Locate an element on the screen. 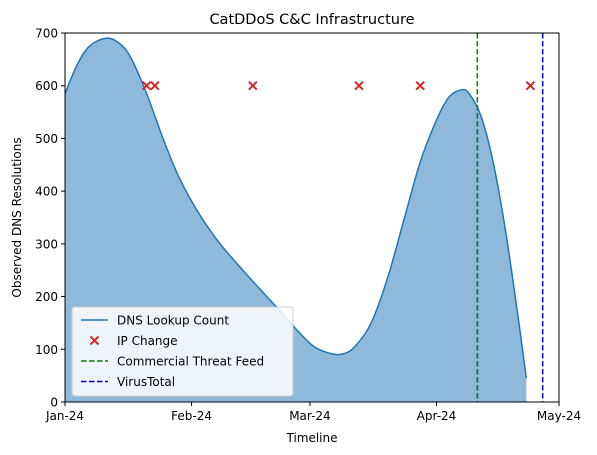 This screenshot has height=455, width=597. x-tick-label: Feb-24 is located at coordinates (191, 416).